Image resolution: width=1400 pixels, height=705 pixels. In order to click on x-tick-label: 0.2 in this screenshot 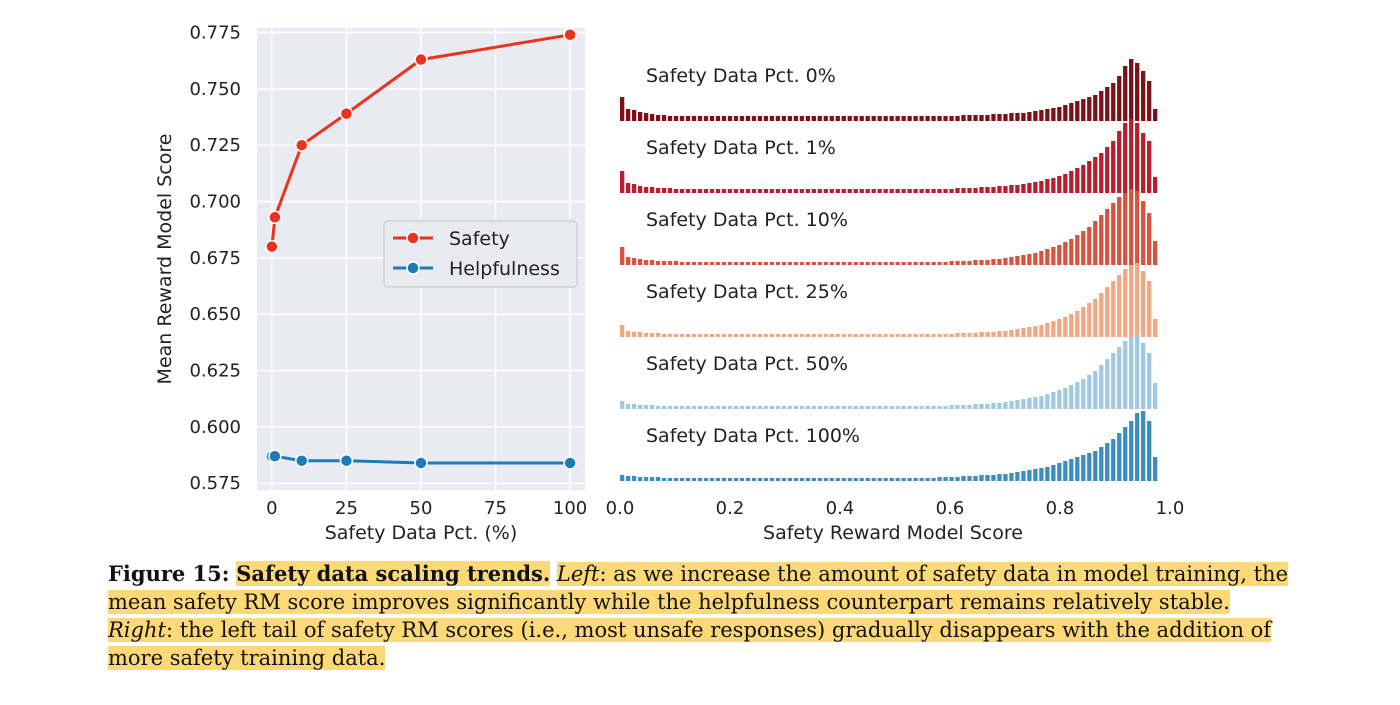, I will do `click(730, 508)`.